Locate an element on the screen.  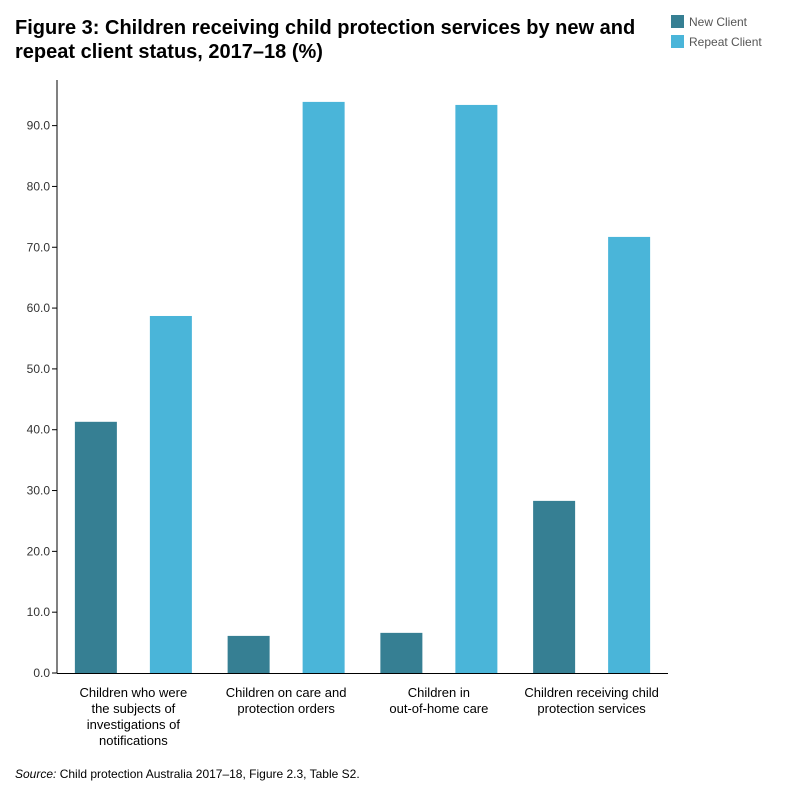
legend-label: Repeat Client is located at coordinates (725, 42).